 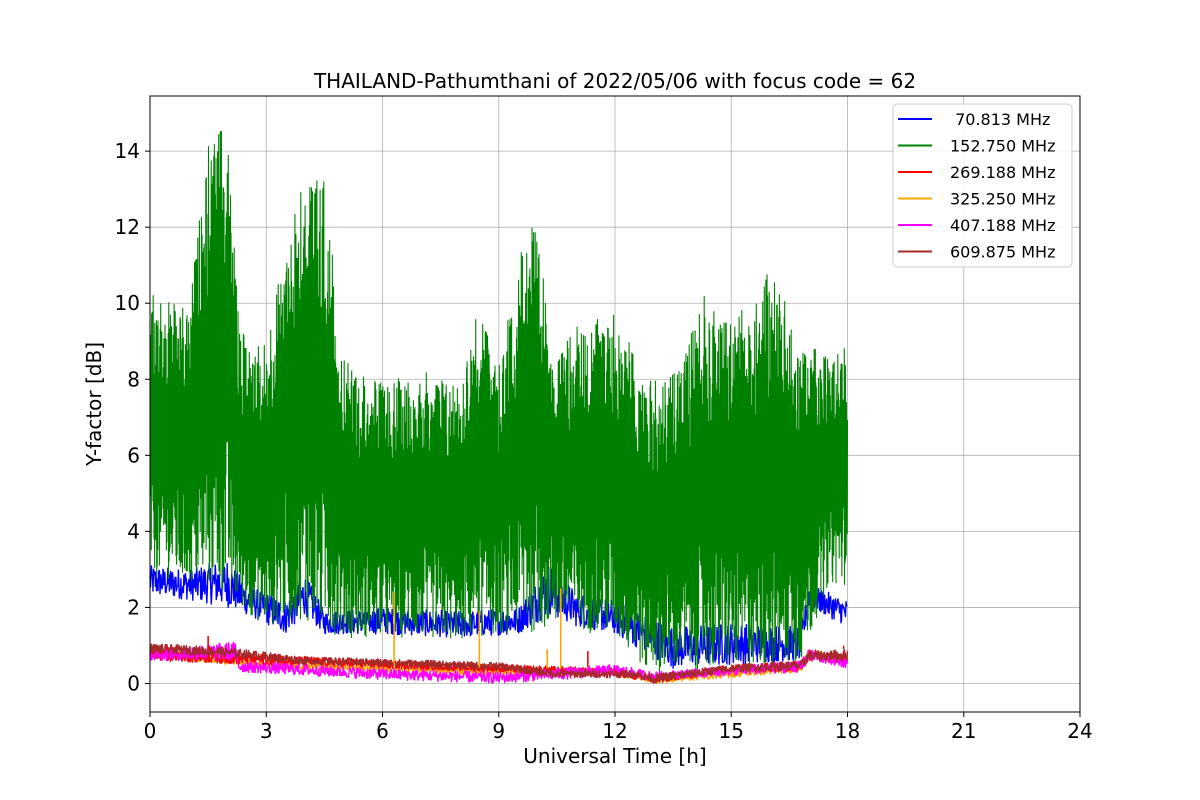 I want to click on x-tick-label: 6, so click(x=382, y=731).